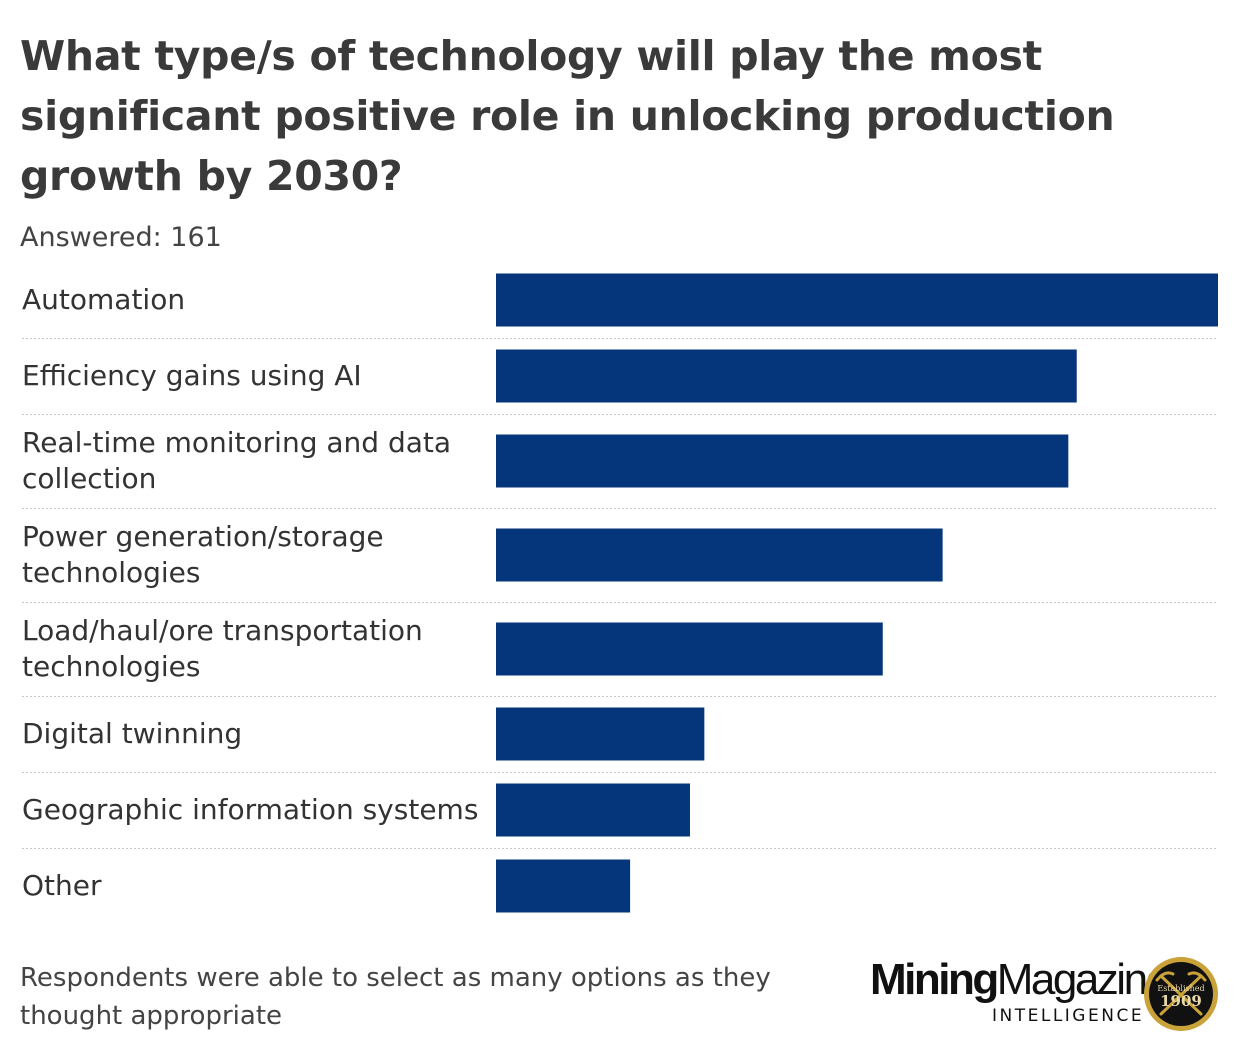  Describe the element at coordinates (1181, 1001) in the screenshot. I see `badge-year: 1909` at that location.